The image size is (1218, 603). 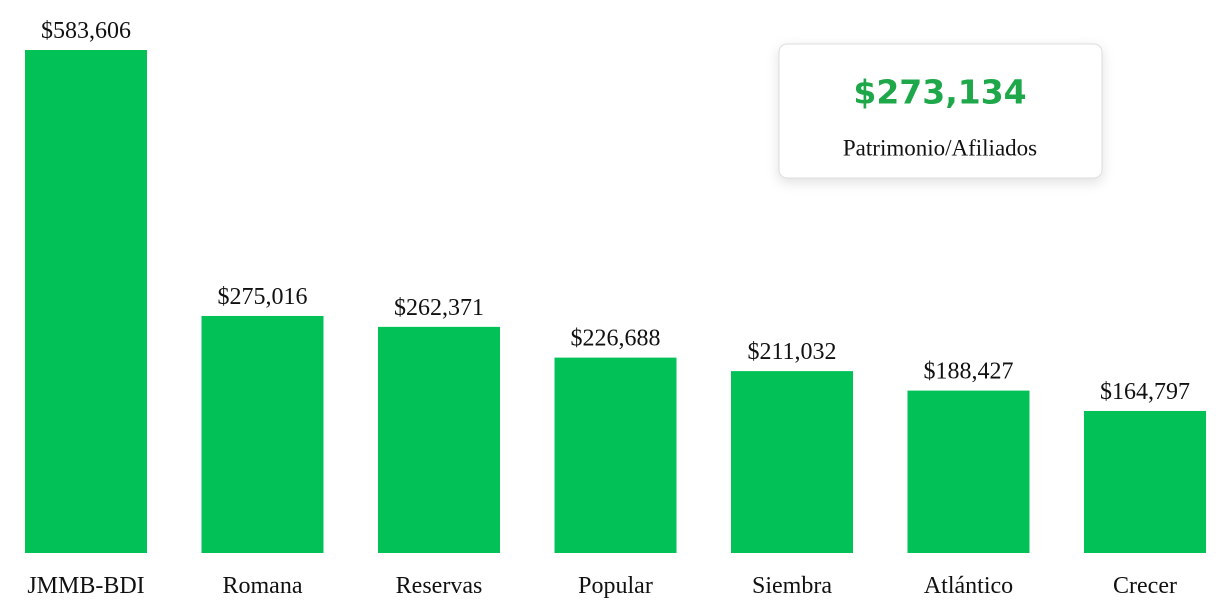 What do you see at coordinates (968, 586) in the screenshot?
I see `x-tick-label: Atlántico` at bounding box center [968, 586].